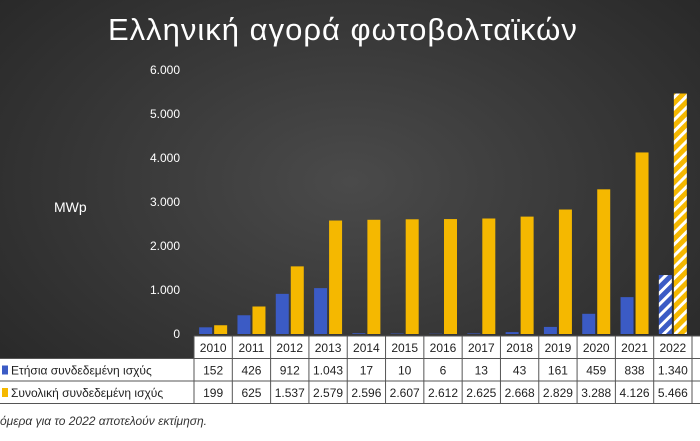 The height and width of the screenshot is (441, 700). I want to click on category-label: 2020, so click(596, 348).